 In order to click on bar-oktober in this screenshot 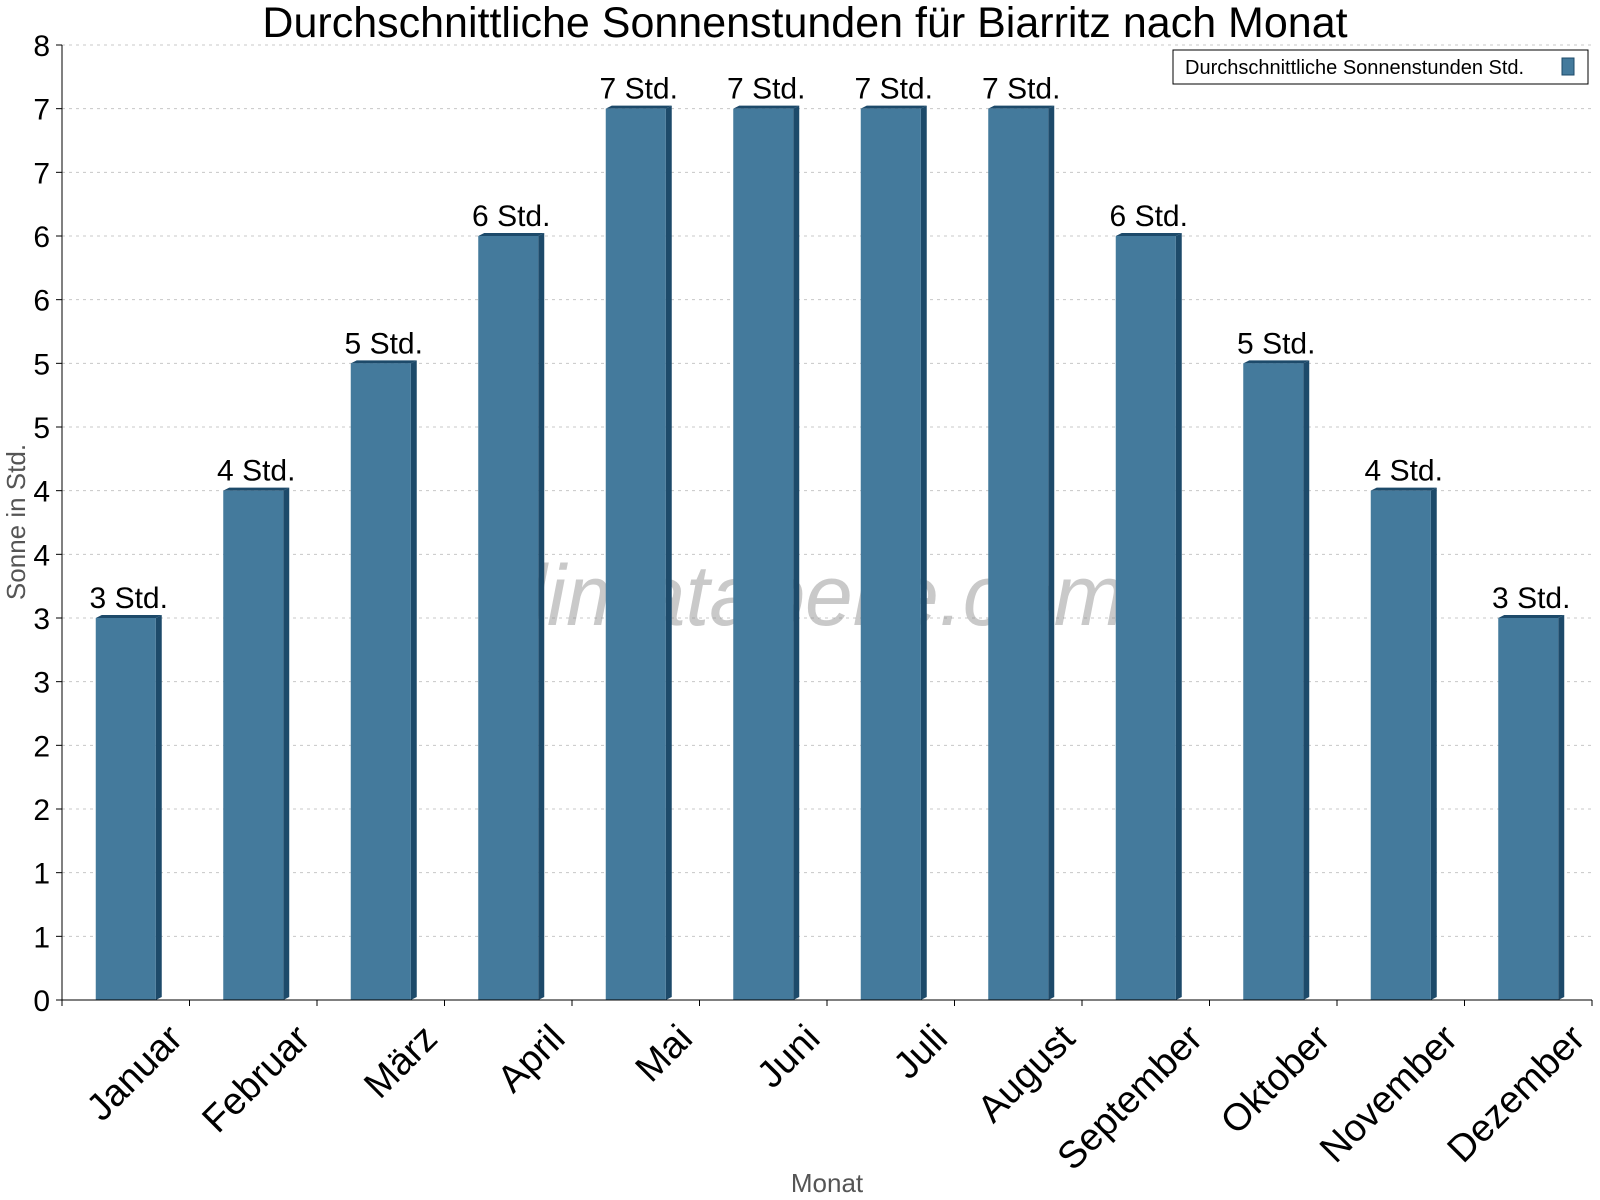, I will do `click(1276, 680)`.